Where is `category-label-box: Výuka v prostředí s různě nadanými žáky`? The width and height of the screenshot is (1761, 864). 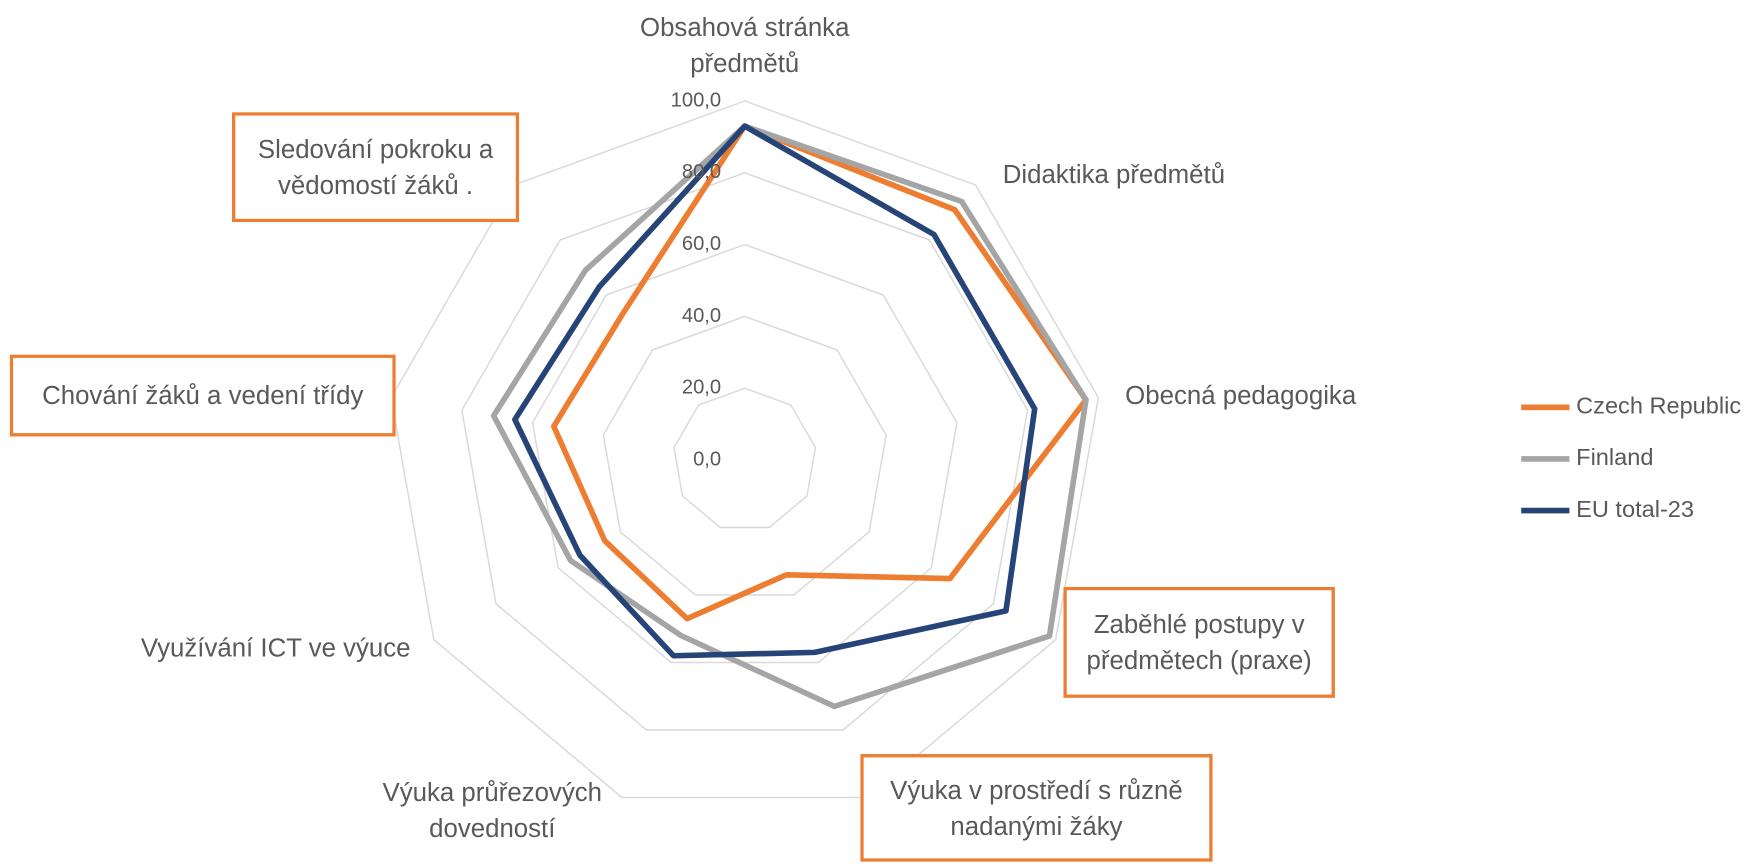 category-label-box: Výuka v prostředí s různě nadanými žáky is located at coordinates (1036, 808).